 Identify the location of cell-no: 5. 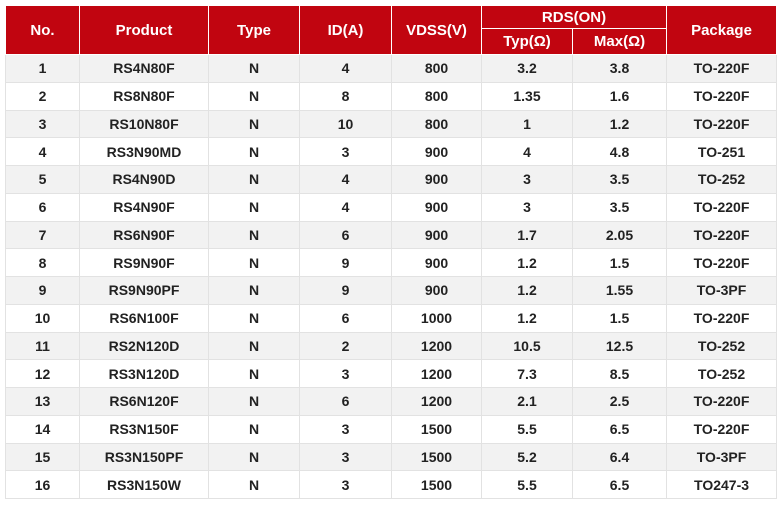
(42, 179).